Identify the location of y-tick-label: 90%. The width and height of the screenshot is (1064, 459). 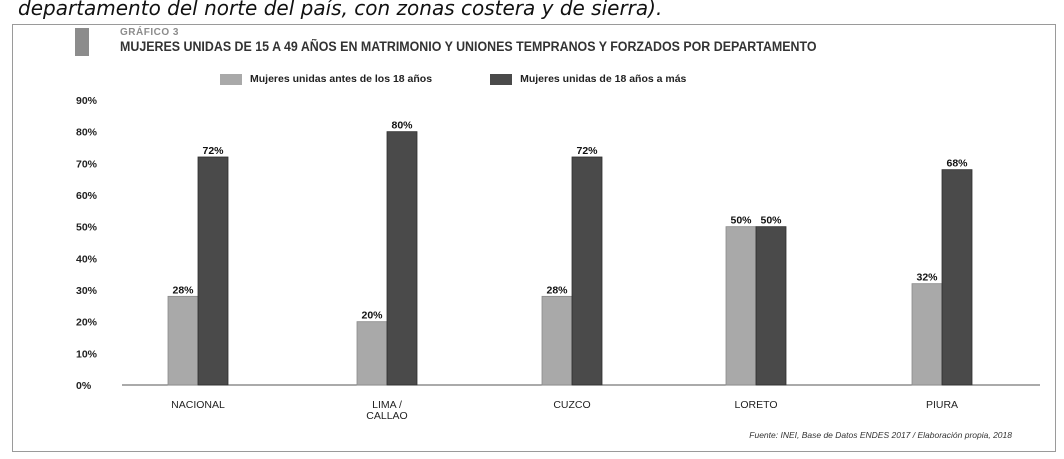
(87, 101).